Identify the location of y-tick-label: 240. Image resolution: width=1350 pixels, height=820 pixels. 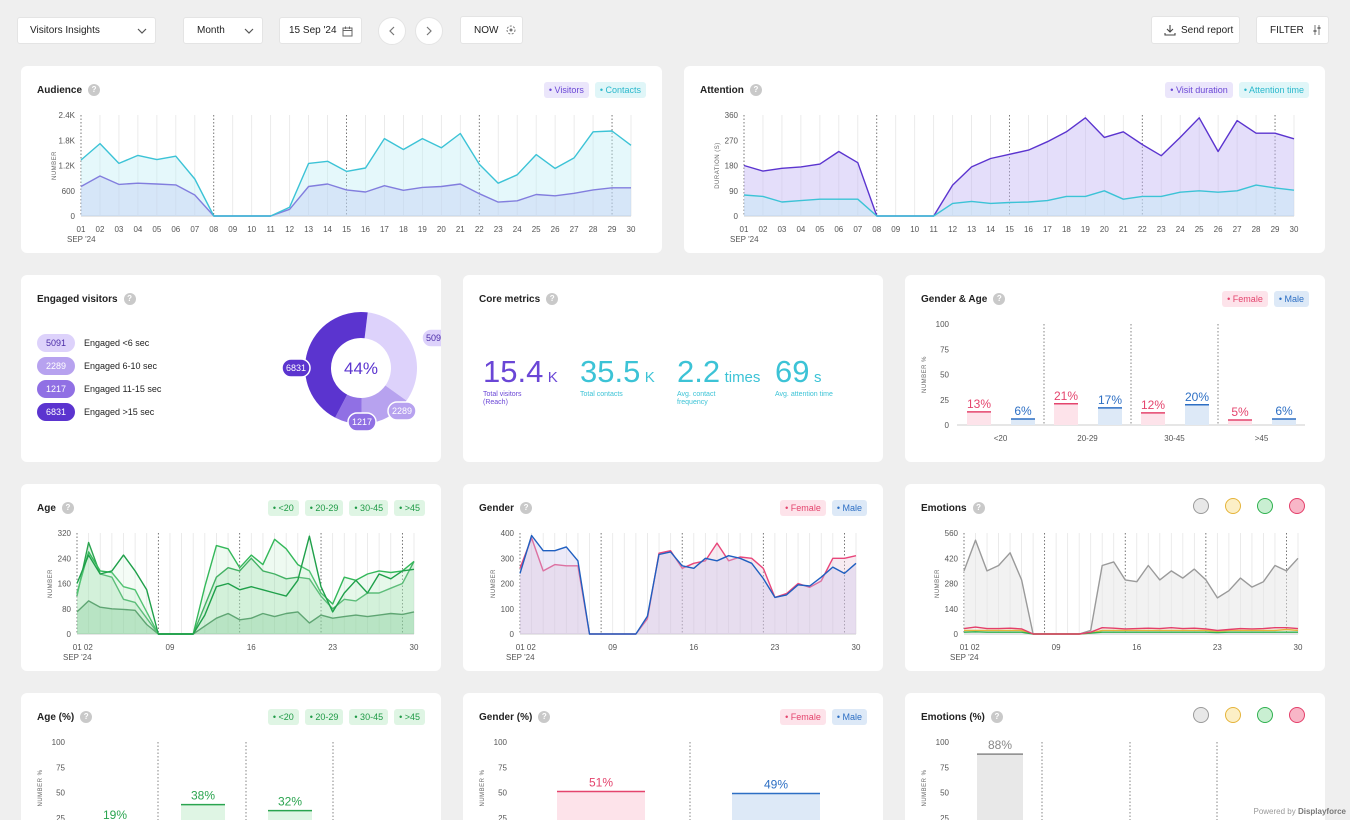
(65, 558).